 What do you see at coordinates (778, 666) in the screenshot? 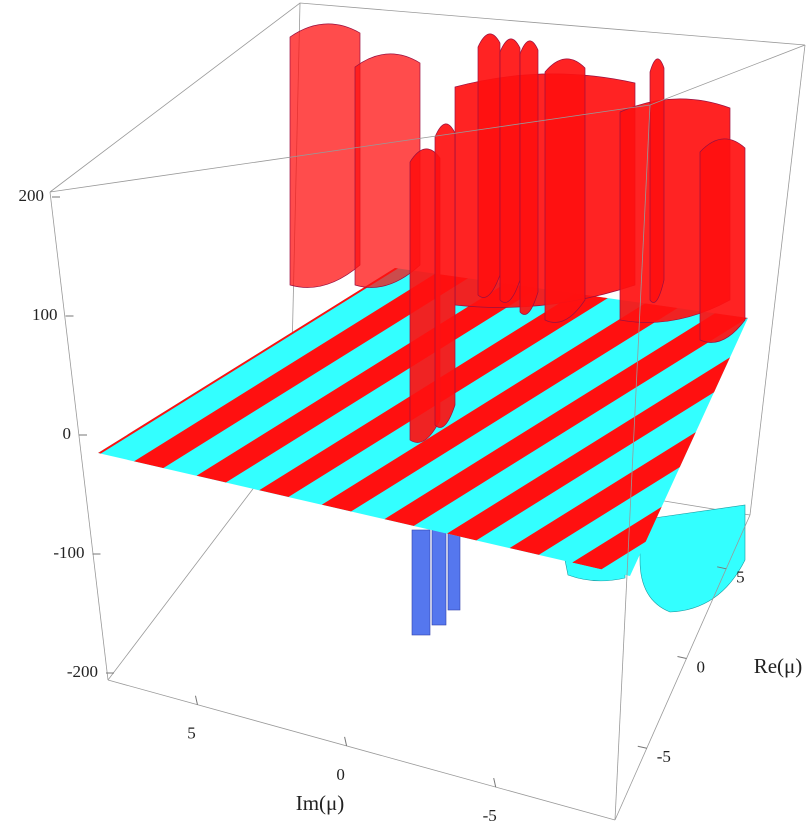
I see `y-axis-title: Re(μ)` at bounding box center [778, 666].